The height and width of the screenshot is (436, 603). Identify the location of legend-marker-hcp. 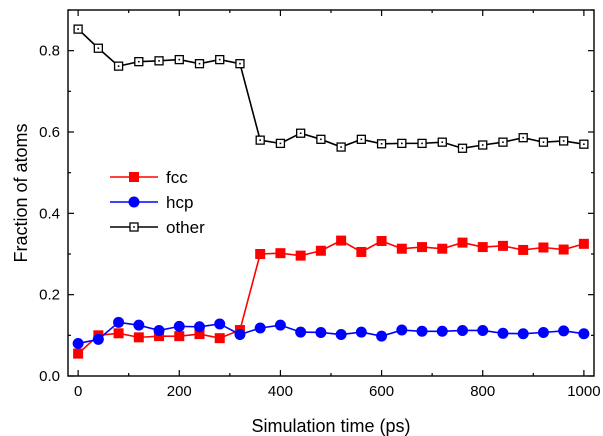
(134, 202).